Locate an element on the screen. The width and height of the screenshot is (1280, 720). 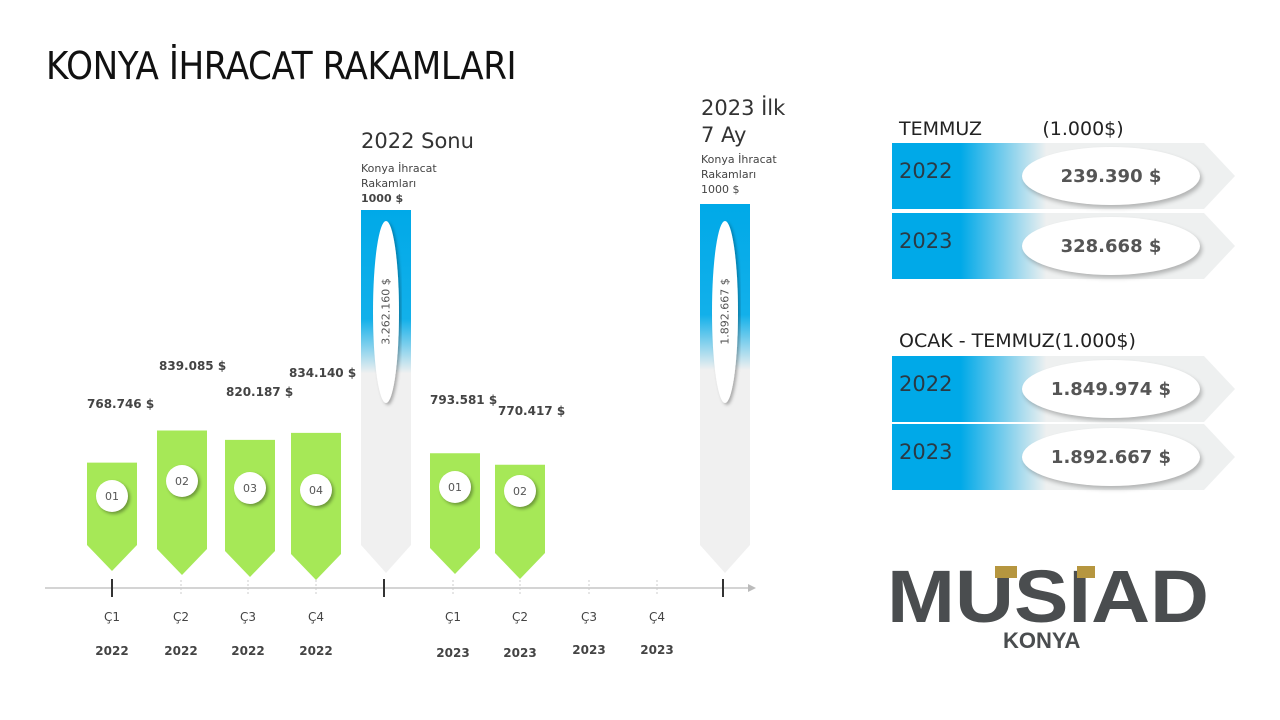
bar-value-label: 770.417 $ is located at coordinates (532, 411).